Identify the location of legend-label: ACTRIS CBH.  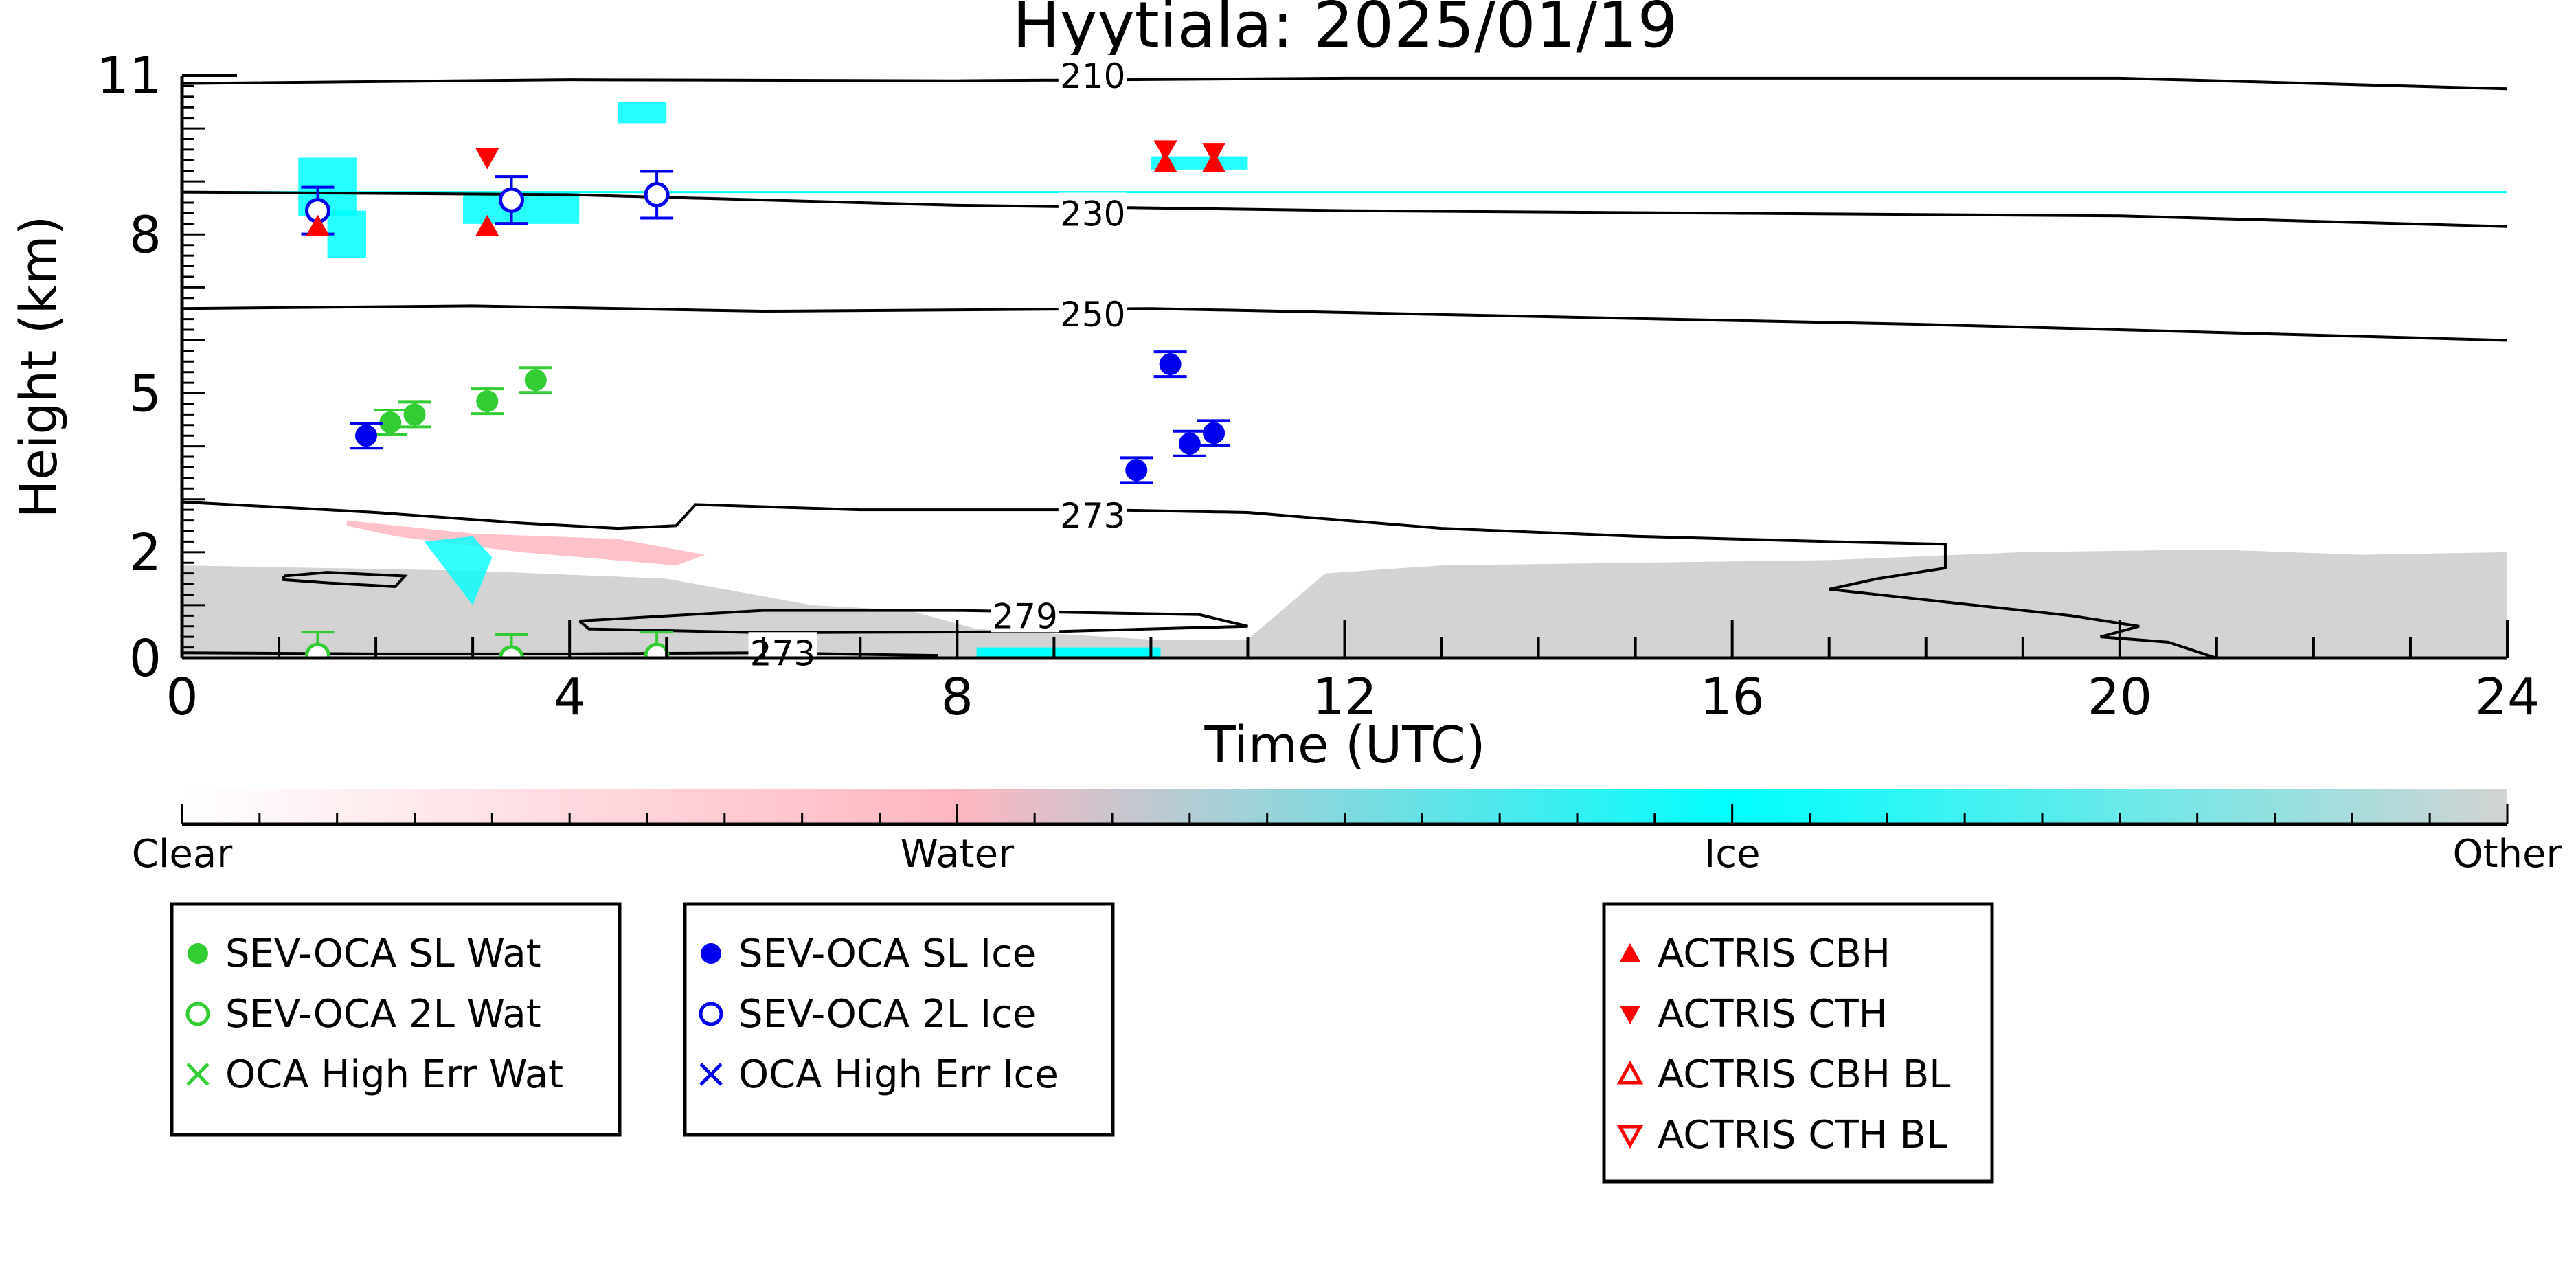
(1774, 953).